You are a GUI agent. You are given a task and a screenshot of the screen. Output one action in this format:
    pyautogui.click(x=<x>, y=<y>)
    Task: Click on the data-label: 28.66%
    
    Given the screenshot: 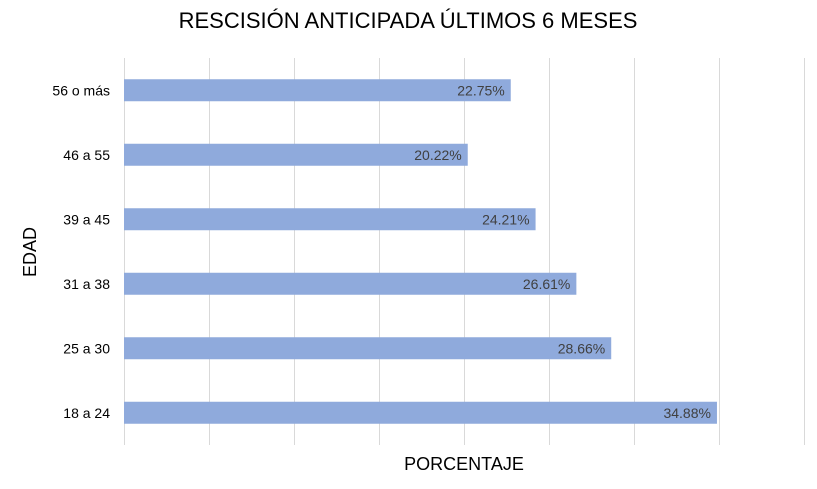 What is the action you would take?
    pyautogui.click(x=581, y=348)
    